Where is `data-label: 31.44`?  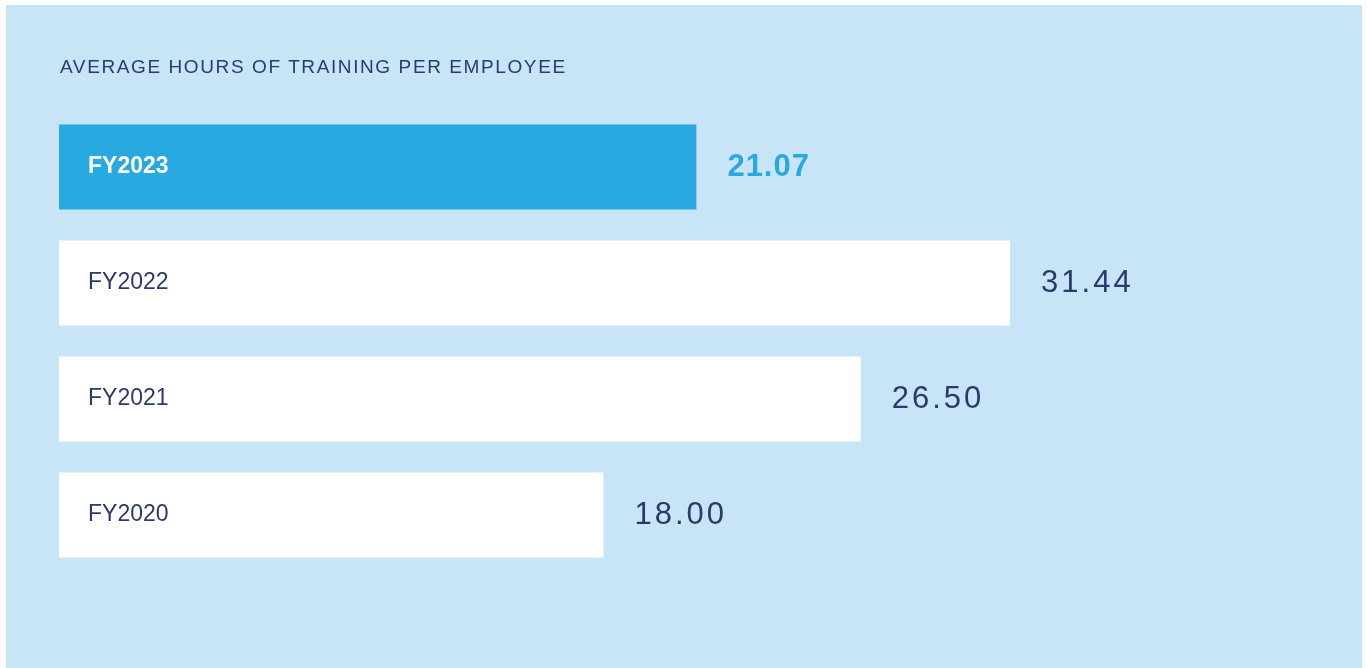
data-label: 31.44 is located at coordinates (1087, 281).